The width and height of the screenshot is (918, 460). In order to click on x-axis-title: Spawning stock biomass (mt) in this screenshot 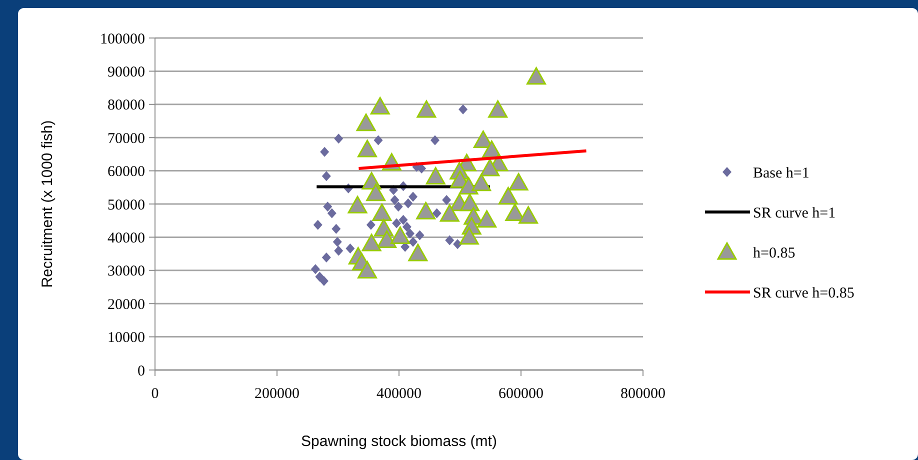, I will do `click(399, 441)`.